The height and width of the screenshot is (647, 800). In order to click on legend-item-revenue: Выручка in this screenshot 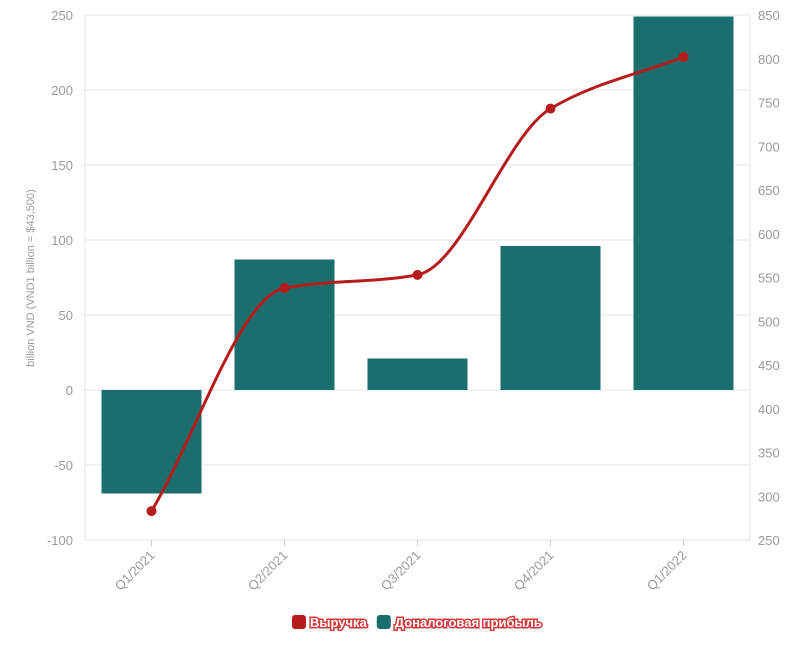, I will do `click(330, 623)`.